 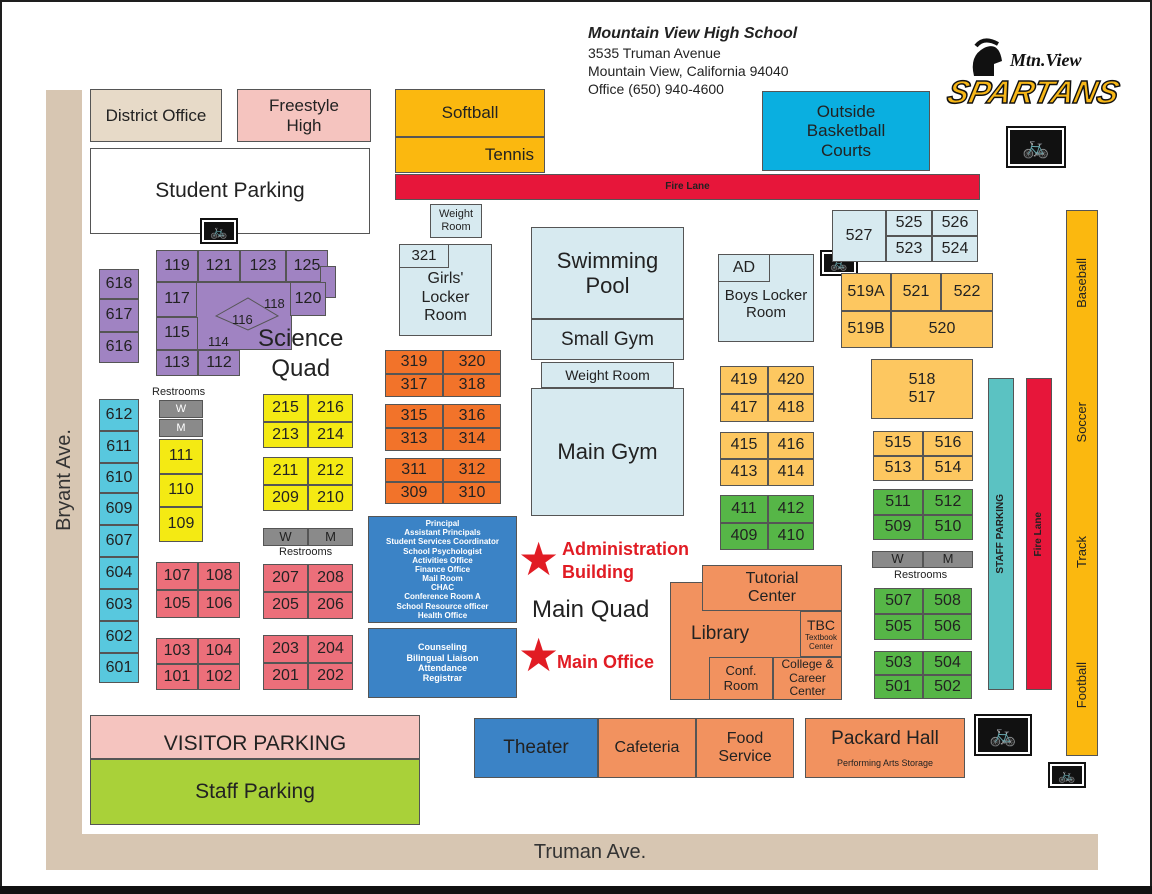 I want to click on room-616: 616, so click(x=119, y=347).